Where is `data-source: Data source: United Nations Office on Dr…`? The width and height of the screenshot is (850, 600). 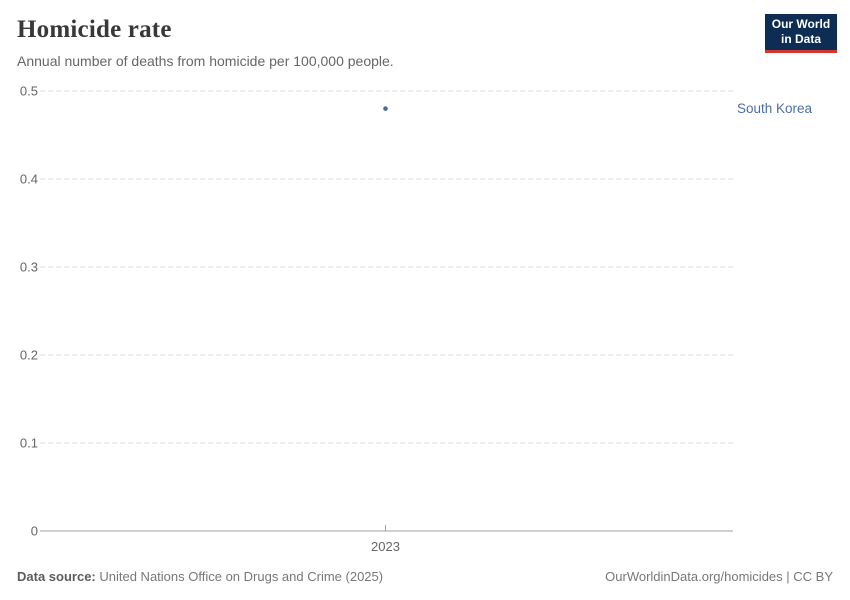 data-source: Data source: United Nations Office on Dr… is located at coordinates (200, 576).